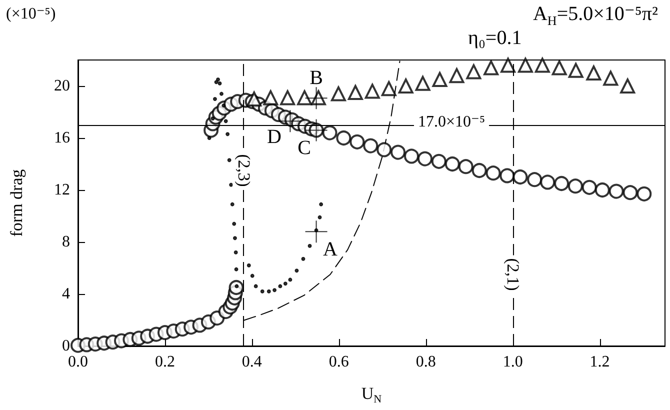 The image size is (670, 410). What do you see at coordinates (62, 190) in the screenshot?
I see `y-tick-label: 12` at bounding box center [62, 190].